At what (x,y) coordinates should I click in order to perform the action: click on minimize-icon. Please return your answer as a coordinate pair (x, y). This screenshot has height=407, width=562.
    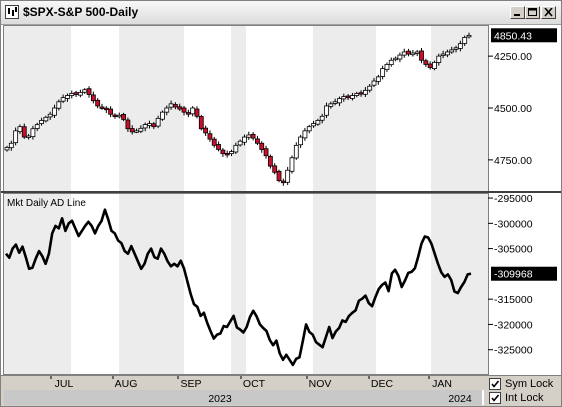
    Looking at the image, I should click on (517, 15).